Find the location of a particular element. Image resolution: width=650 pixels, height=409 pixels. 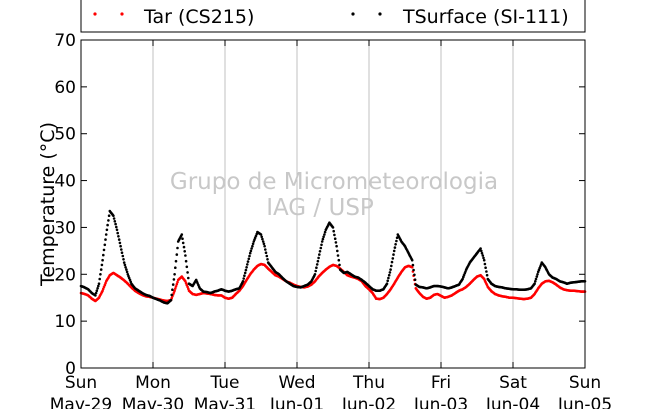

x-tick-day-label: Fri is located at coordinates (441, 383).